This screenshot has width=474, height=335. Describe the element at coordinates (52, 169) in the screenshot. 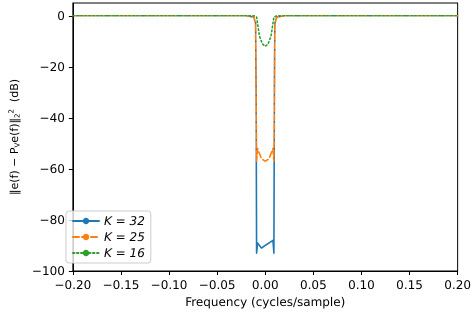

I see `y-tick-label: −60` at that location.